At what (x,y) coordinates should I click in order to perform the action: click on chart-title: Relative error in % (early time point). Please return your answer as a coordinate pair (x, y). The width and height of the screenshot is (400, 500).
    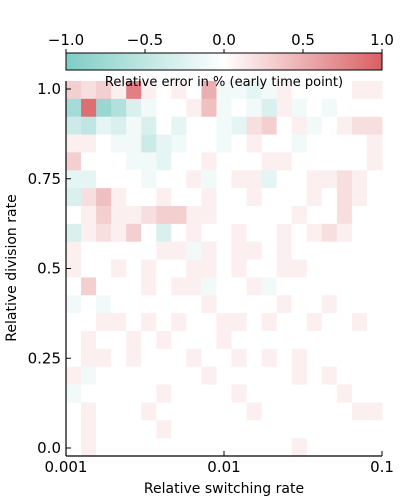
    Looking at the image, I should click on (224, 82).